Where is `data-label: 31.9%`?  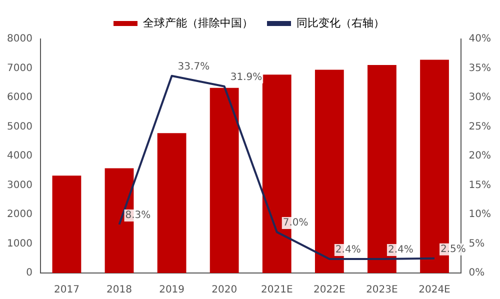
data-label: 31.9% is located at coordinates (246, 77).